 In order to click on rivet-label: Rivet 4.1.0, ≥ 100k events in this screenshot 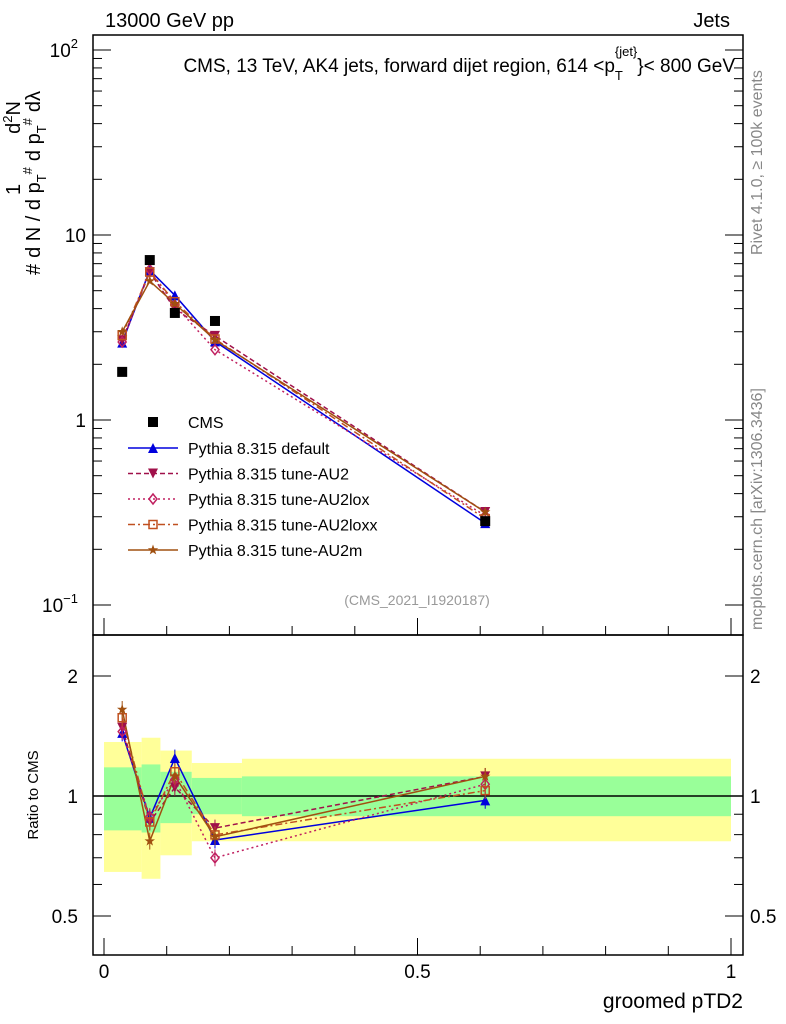, I will do `click(757, 162)`.